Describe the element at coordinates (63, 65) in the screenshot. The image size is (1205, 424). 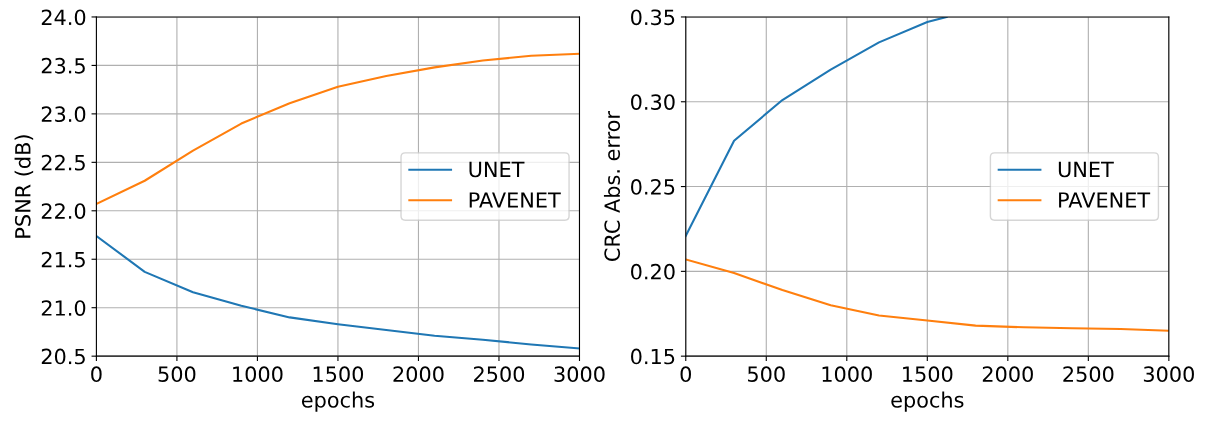
I see `y-tick-label: 23.5` at that location.